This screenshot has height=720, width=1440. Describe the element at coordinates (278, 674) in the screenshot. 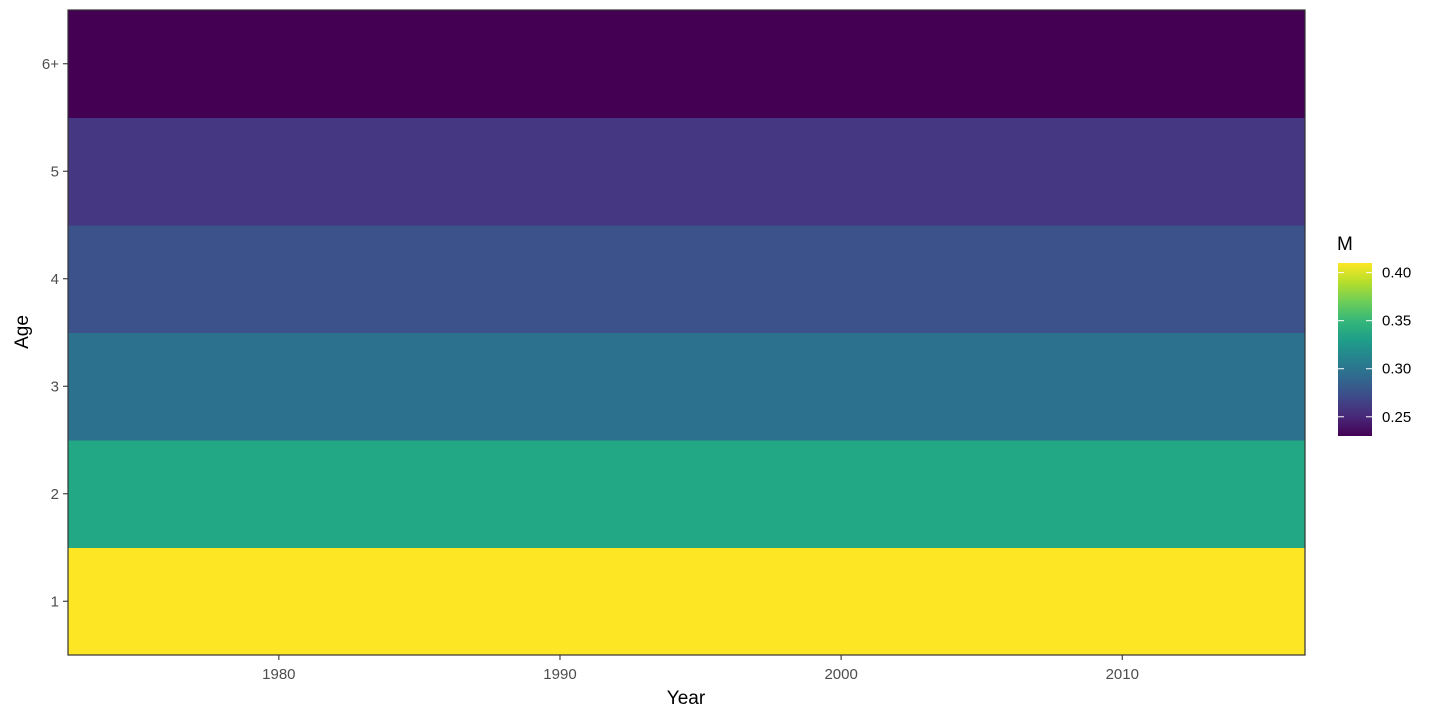

I see `x-tick-label: 1980` at that location.